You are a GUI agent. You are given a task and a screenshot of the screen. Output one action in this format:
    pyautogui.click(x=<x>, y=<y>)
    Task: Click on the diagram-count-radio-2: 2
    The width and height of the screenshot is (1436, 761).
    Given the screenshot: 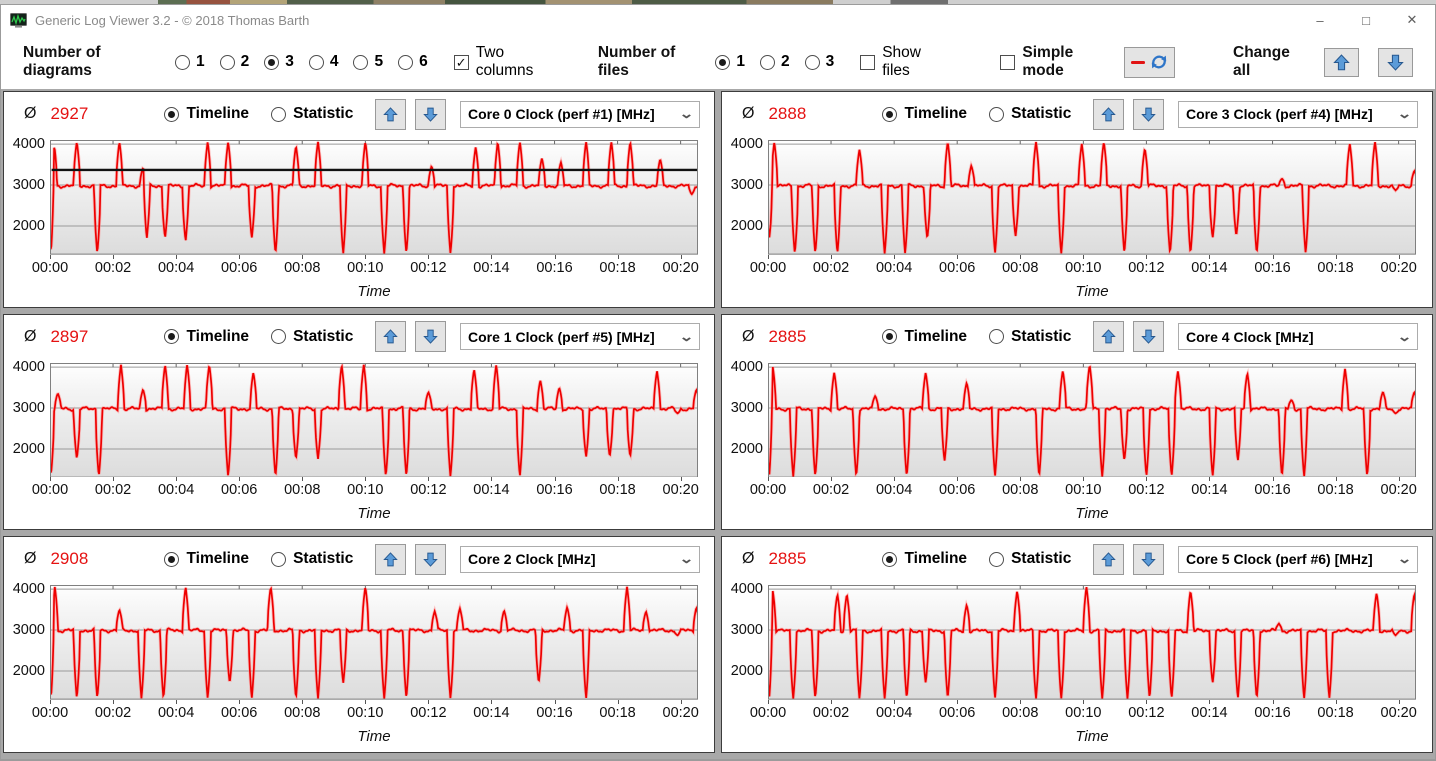 What is the action you would take?
    pyautogui.click(x=234, y=62)
    